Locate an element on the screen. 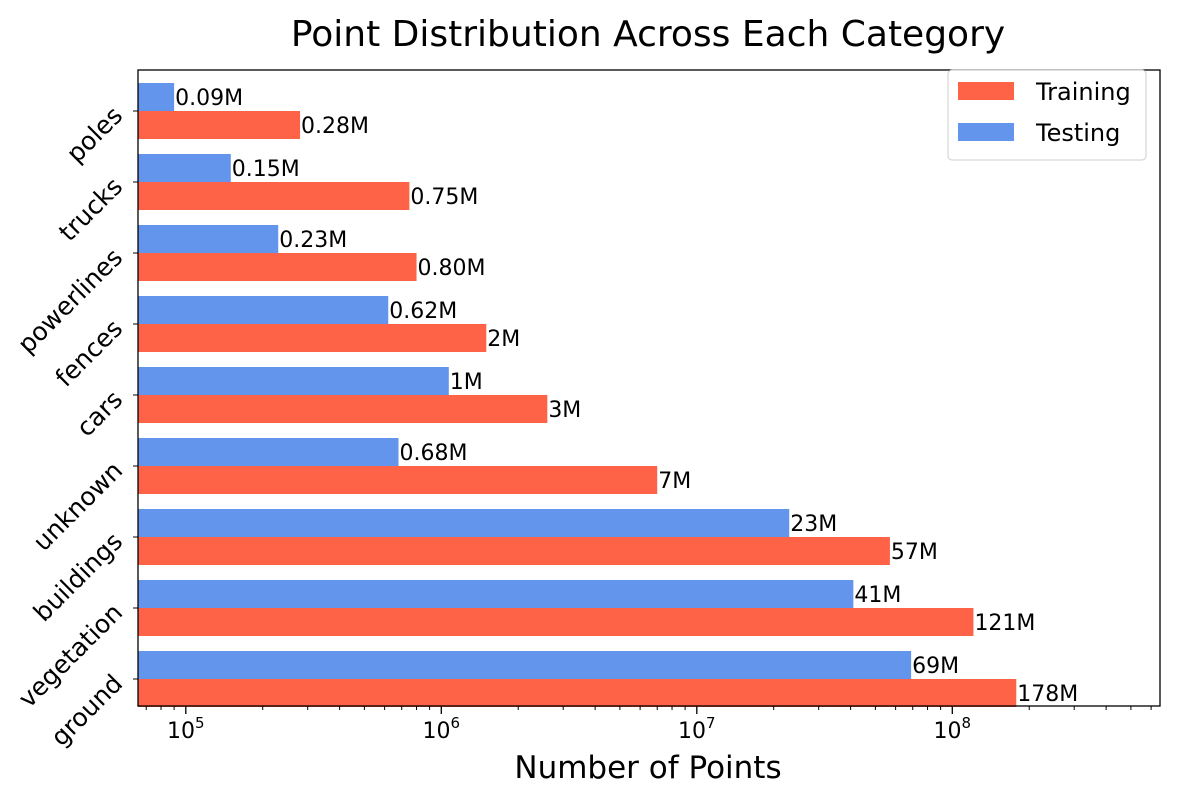 The height and width of the screenshot is (800, 1200). category-label-cars: cars is located at coordinates (100, 414).